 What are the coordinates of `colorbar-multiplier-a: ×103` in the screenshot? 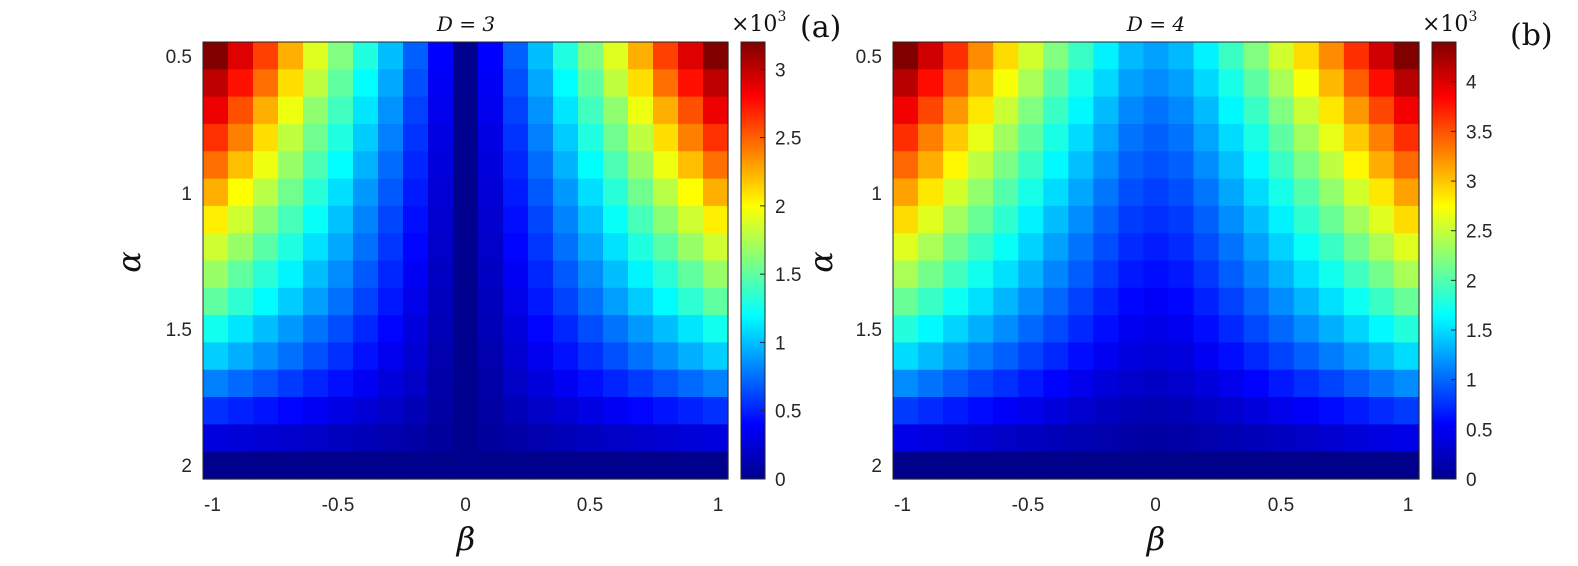 It's located at (758, 23).